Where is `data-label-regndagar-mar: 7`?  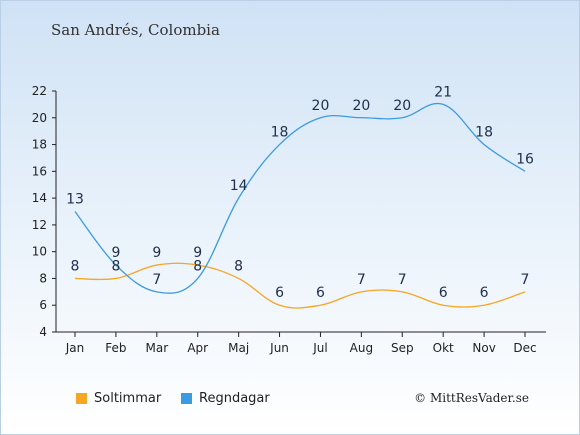
data-label-regndagar-mar: 7 is located at coordinates (156, 280).